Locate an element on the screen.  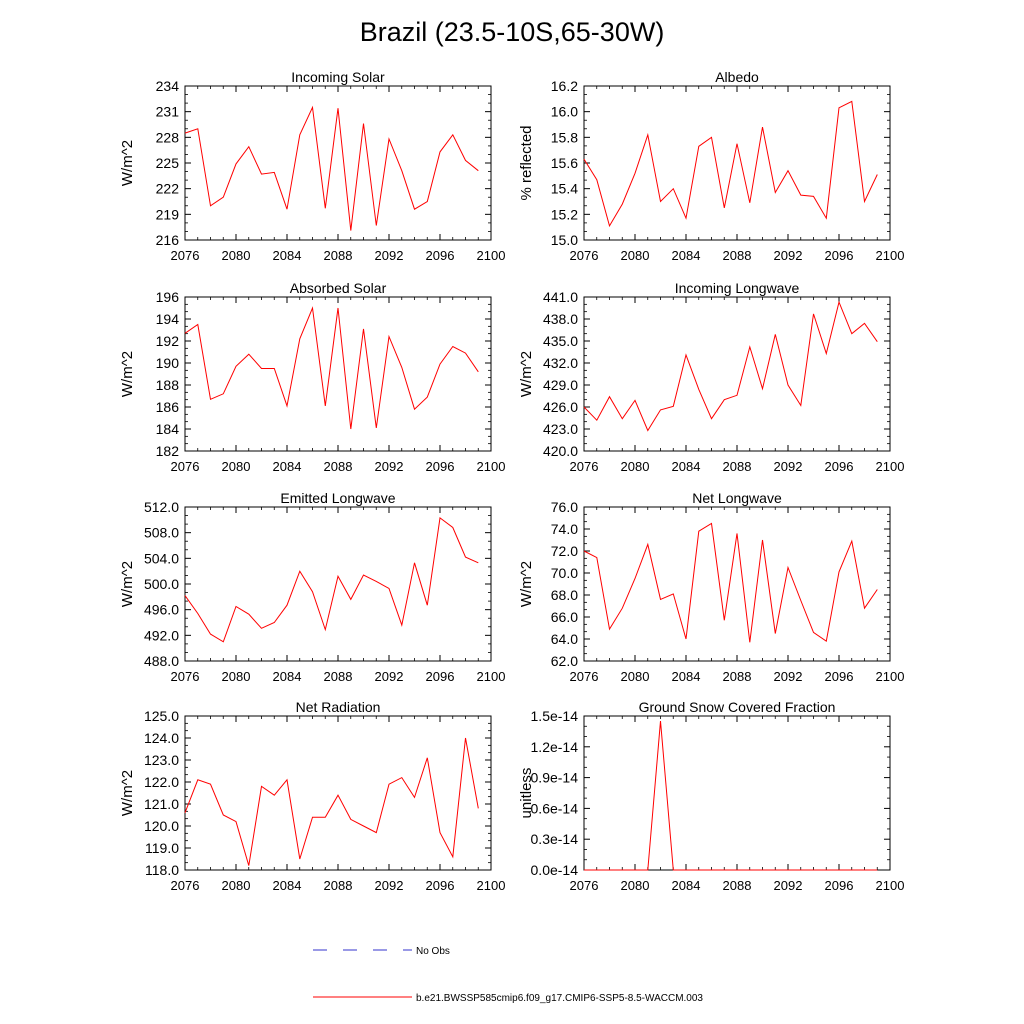
y-tick-label: 122.0 is located at coordinates (161, 782).